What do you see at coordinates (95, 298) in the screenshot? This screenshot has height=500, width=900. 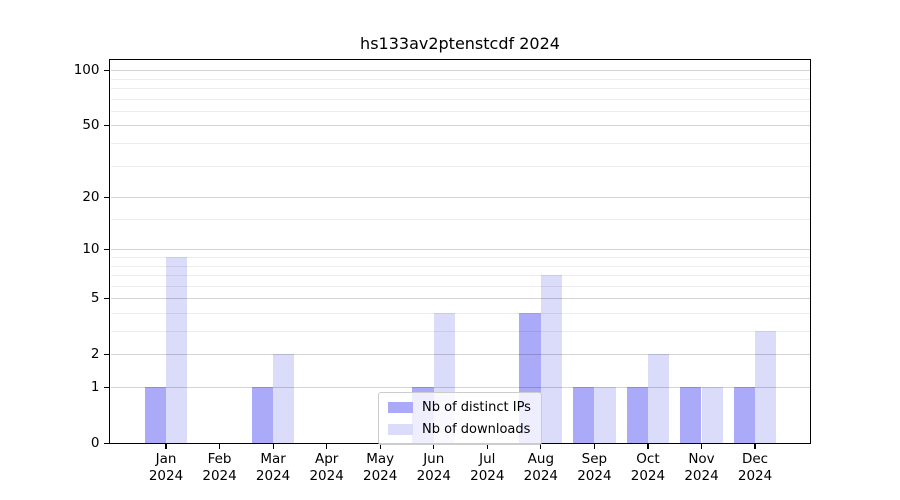 I see `y-tick-label: 5` at bounding box center [95, 298].